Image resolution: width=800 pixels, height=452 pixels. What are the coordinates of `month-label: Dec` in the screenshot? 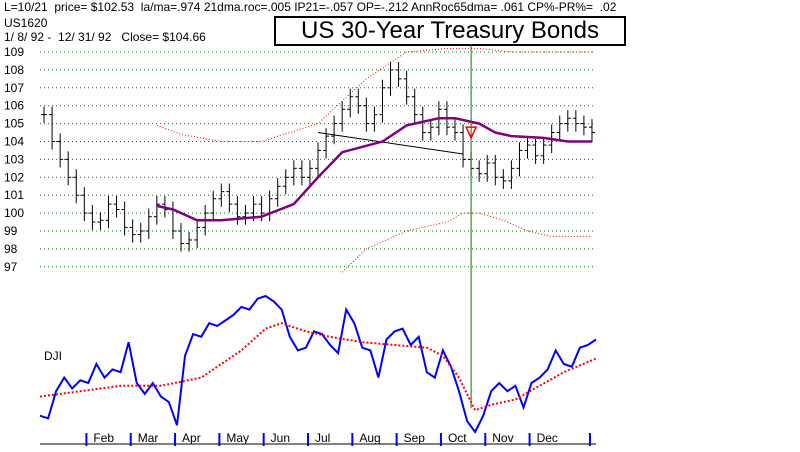 It's located at (547, 438).